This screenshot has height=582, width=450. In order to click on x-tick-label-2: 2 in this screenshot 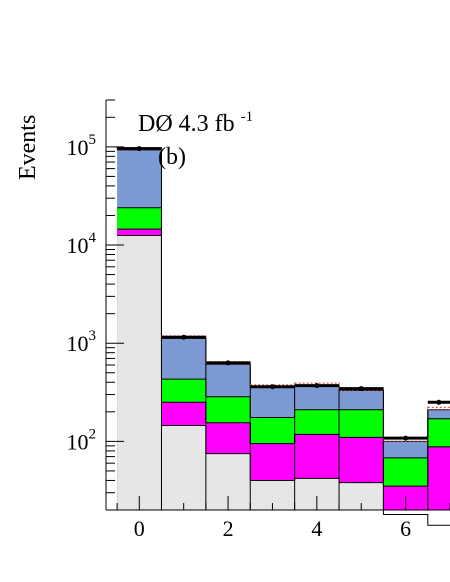, I will do `click(228, 528)`.